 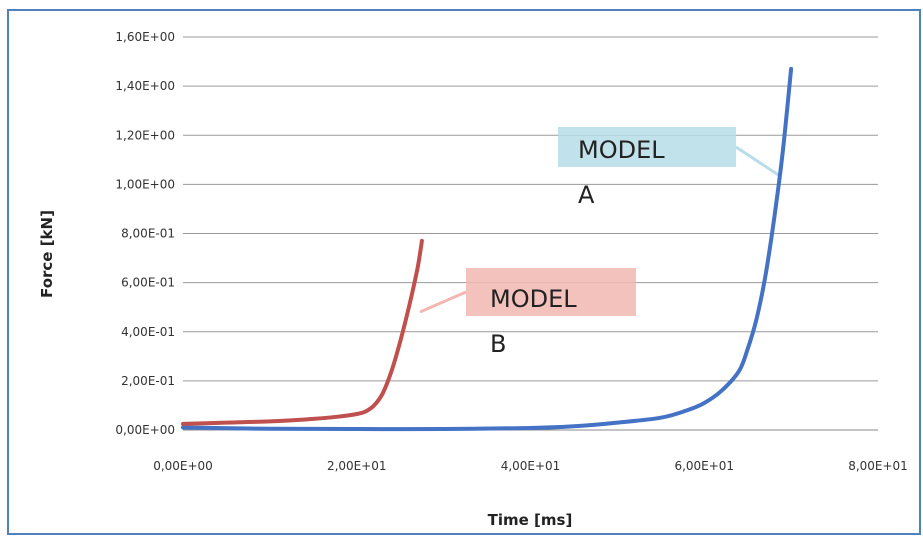 What do you see at coordinates (145, 184) in the screenshot?
I see `y-tick-label-5: 1,00E+00` at bounding box center [145, 184].